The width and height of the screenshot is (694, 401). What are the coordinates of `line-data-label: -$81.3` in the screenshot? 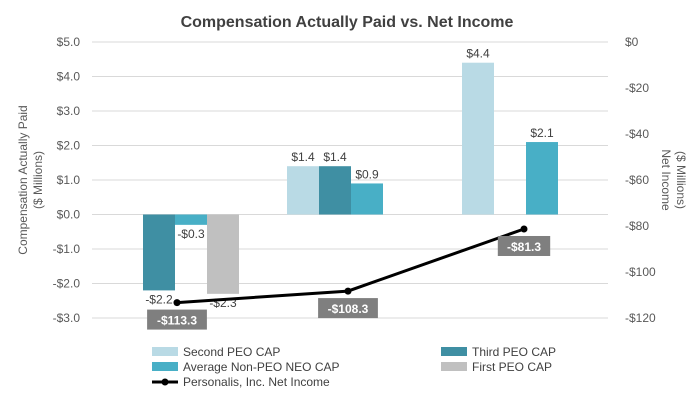 It's located at (524, 247).